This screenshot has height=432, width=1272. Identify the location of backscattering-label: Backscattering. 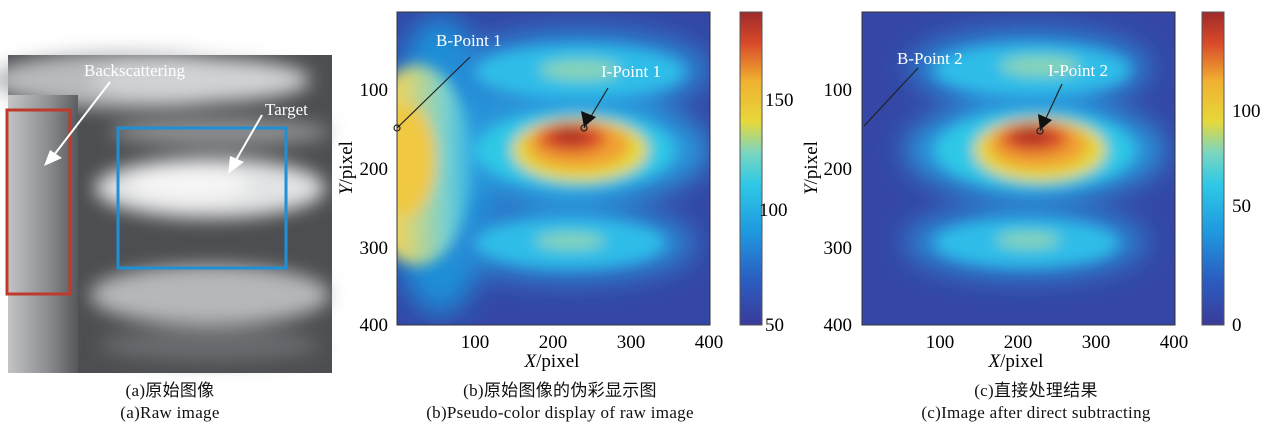
(135, 70).